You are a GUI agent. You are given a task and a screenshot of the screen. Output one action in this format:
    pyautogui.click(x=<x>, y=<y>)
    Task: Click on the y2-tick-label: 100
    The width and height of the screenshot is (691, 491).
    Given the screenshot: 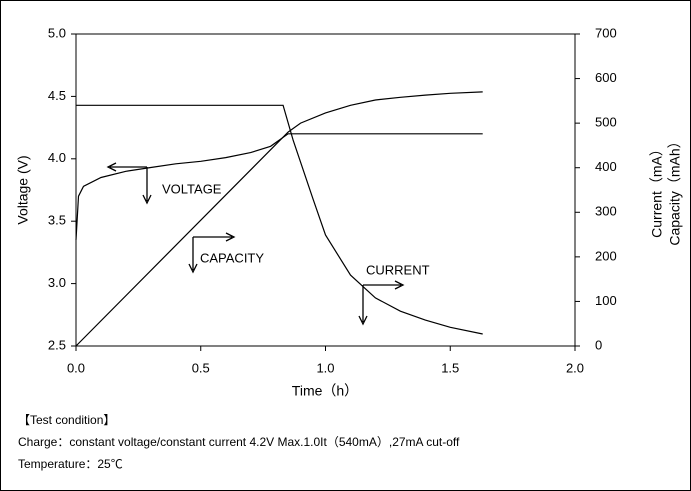 What is the action you would take?
    pyautogui.click(x=606, y=300)
    